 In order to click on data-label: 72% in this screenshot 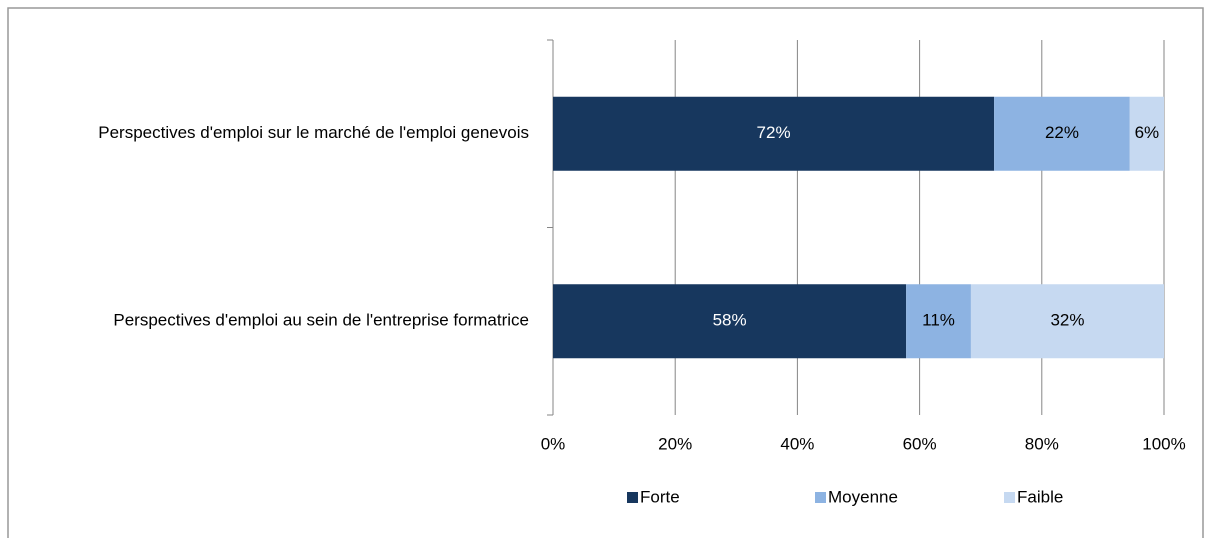, I will do `click(774, 132)`.